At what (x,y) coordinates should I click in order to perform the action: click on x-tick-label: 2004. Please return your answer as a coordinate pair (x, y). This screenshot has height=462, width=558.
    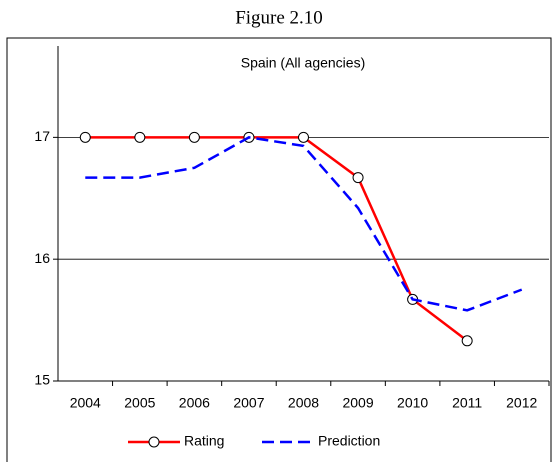
    Looking at the image, I should click on (85, 403).